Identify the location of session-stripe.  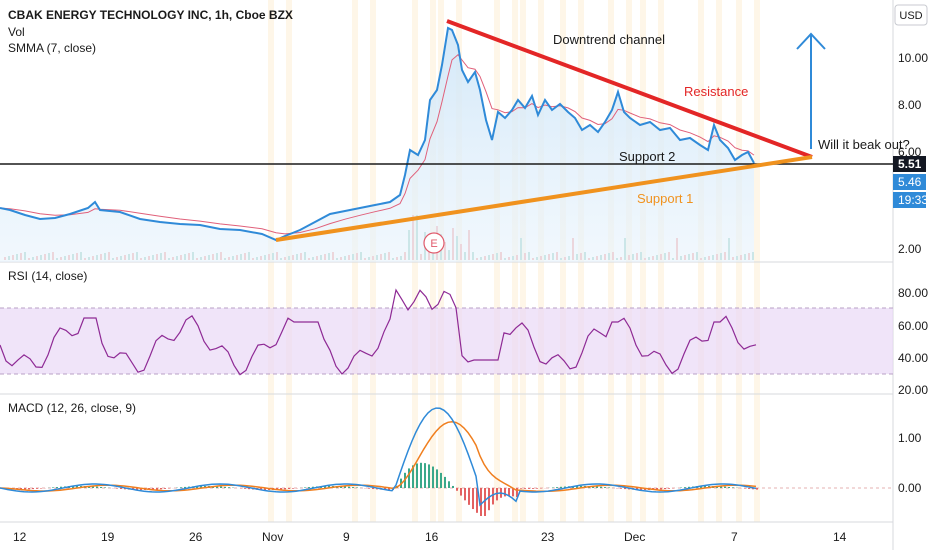
(757, 261).